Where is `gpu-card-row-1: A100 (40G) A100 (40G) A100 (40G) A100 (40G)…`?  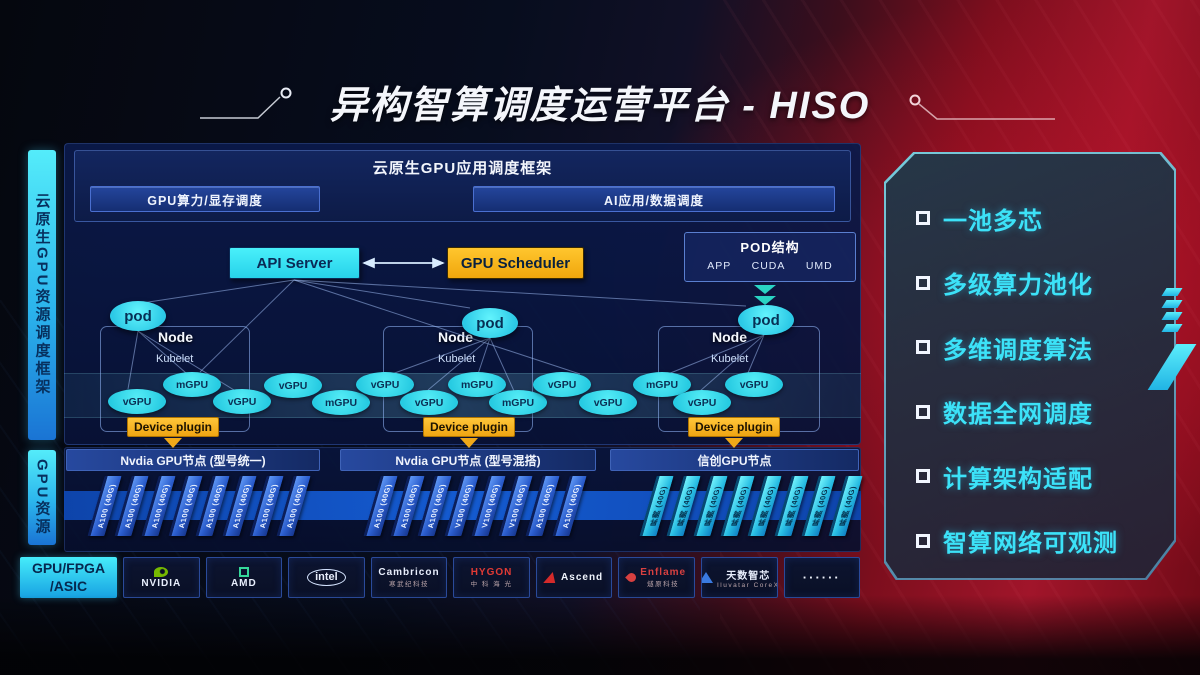
gpu-card-row-1: A100 (40G) A100 (40G) A100 (40G) A100 (40G)… is located at coordinates (199, 508).